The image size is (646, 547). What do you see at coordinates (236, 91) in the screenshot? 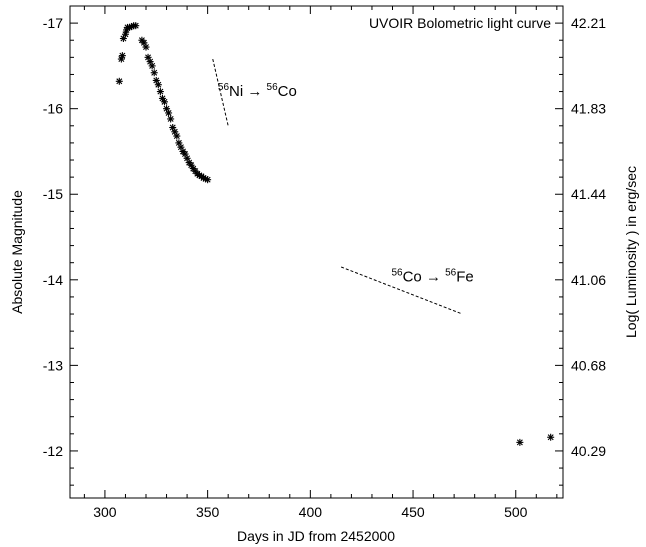
I see `label-part: Ni` at bounding box center [236, 91].